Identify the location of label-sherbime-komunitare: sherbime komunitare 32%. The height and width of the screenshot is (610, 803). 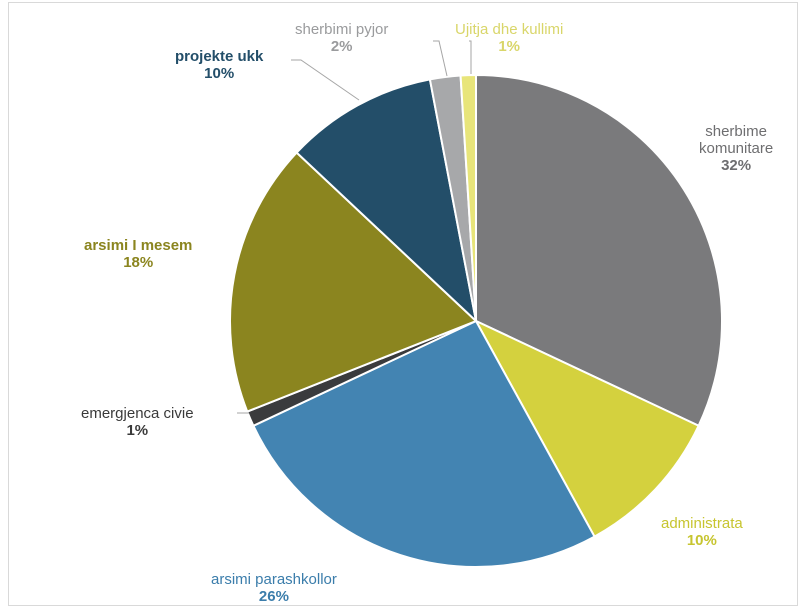
(736, 148).